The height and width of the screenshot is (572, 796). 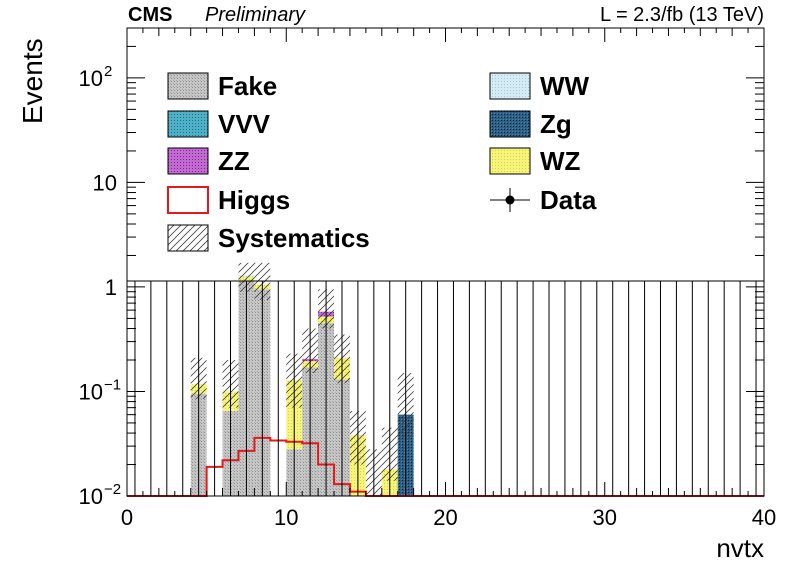 I want to click on legend-zg-swatch, so click(x=510, y=124).